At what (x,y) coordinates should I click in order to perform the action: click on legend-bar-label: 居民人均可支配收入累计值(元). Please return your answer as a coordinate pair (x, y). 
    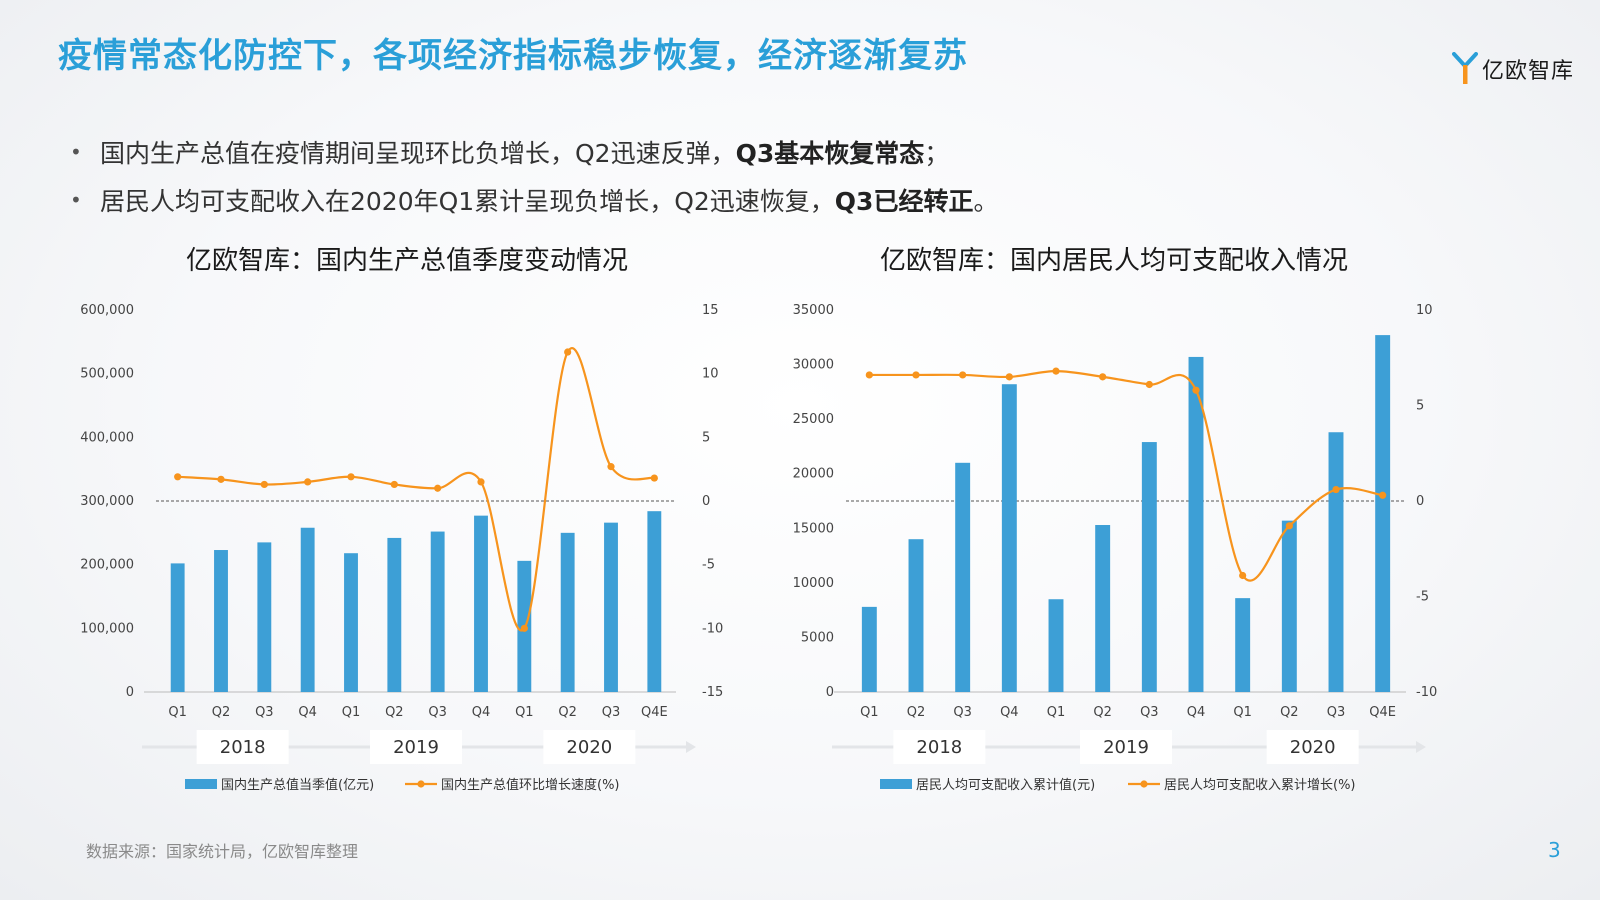
    Looking at the image, I should click on (1005, 785).